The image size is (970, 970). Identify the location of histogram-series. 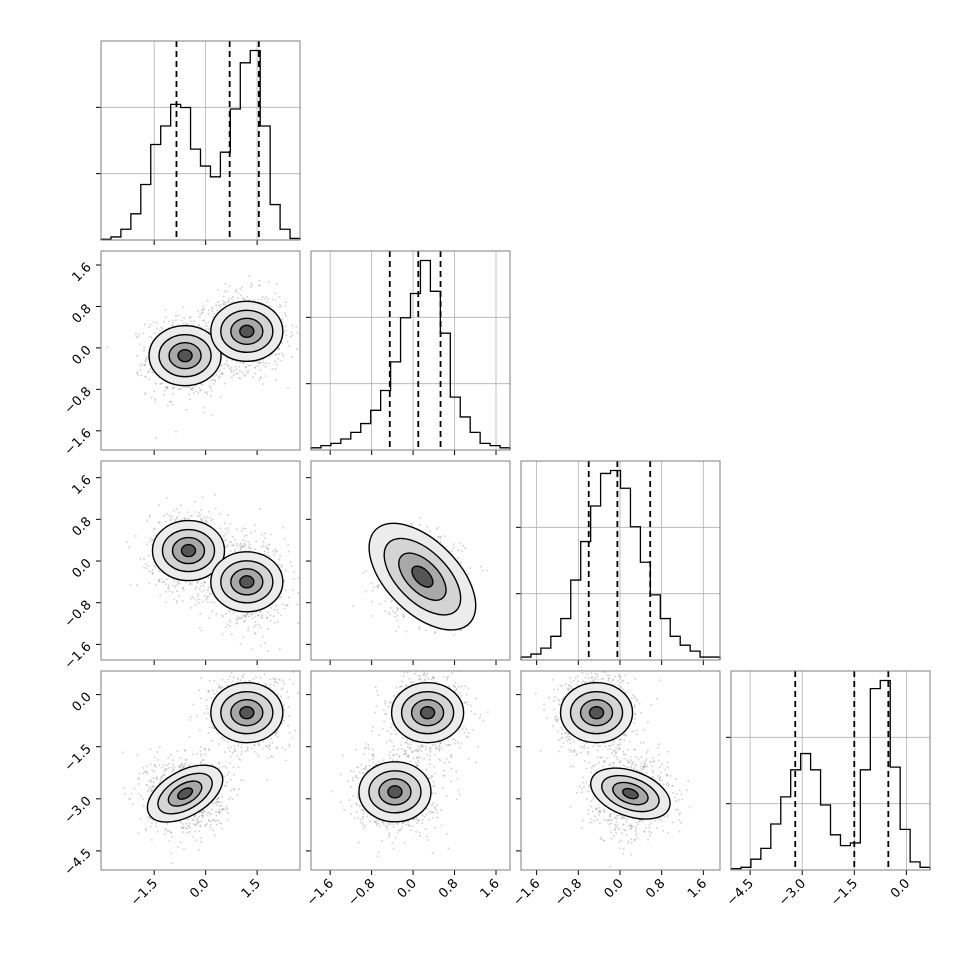
(200, 144).